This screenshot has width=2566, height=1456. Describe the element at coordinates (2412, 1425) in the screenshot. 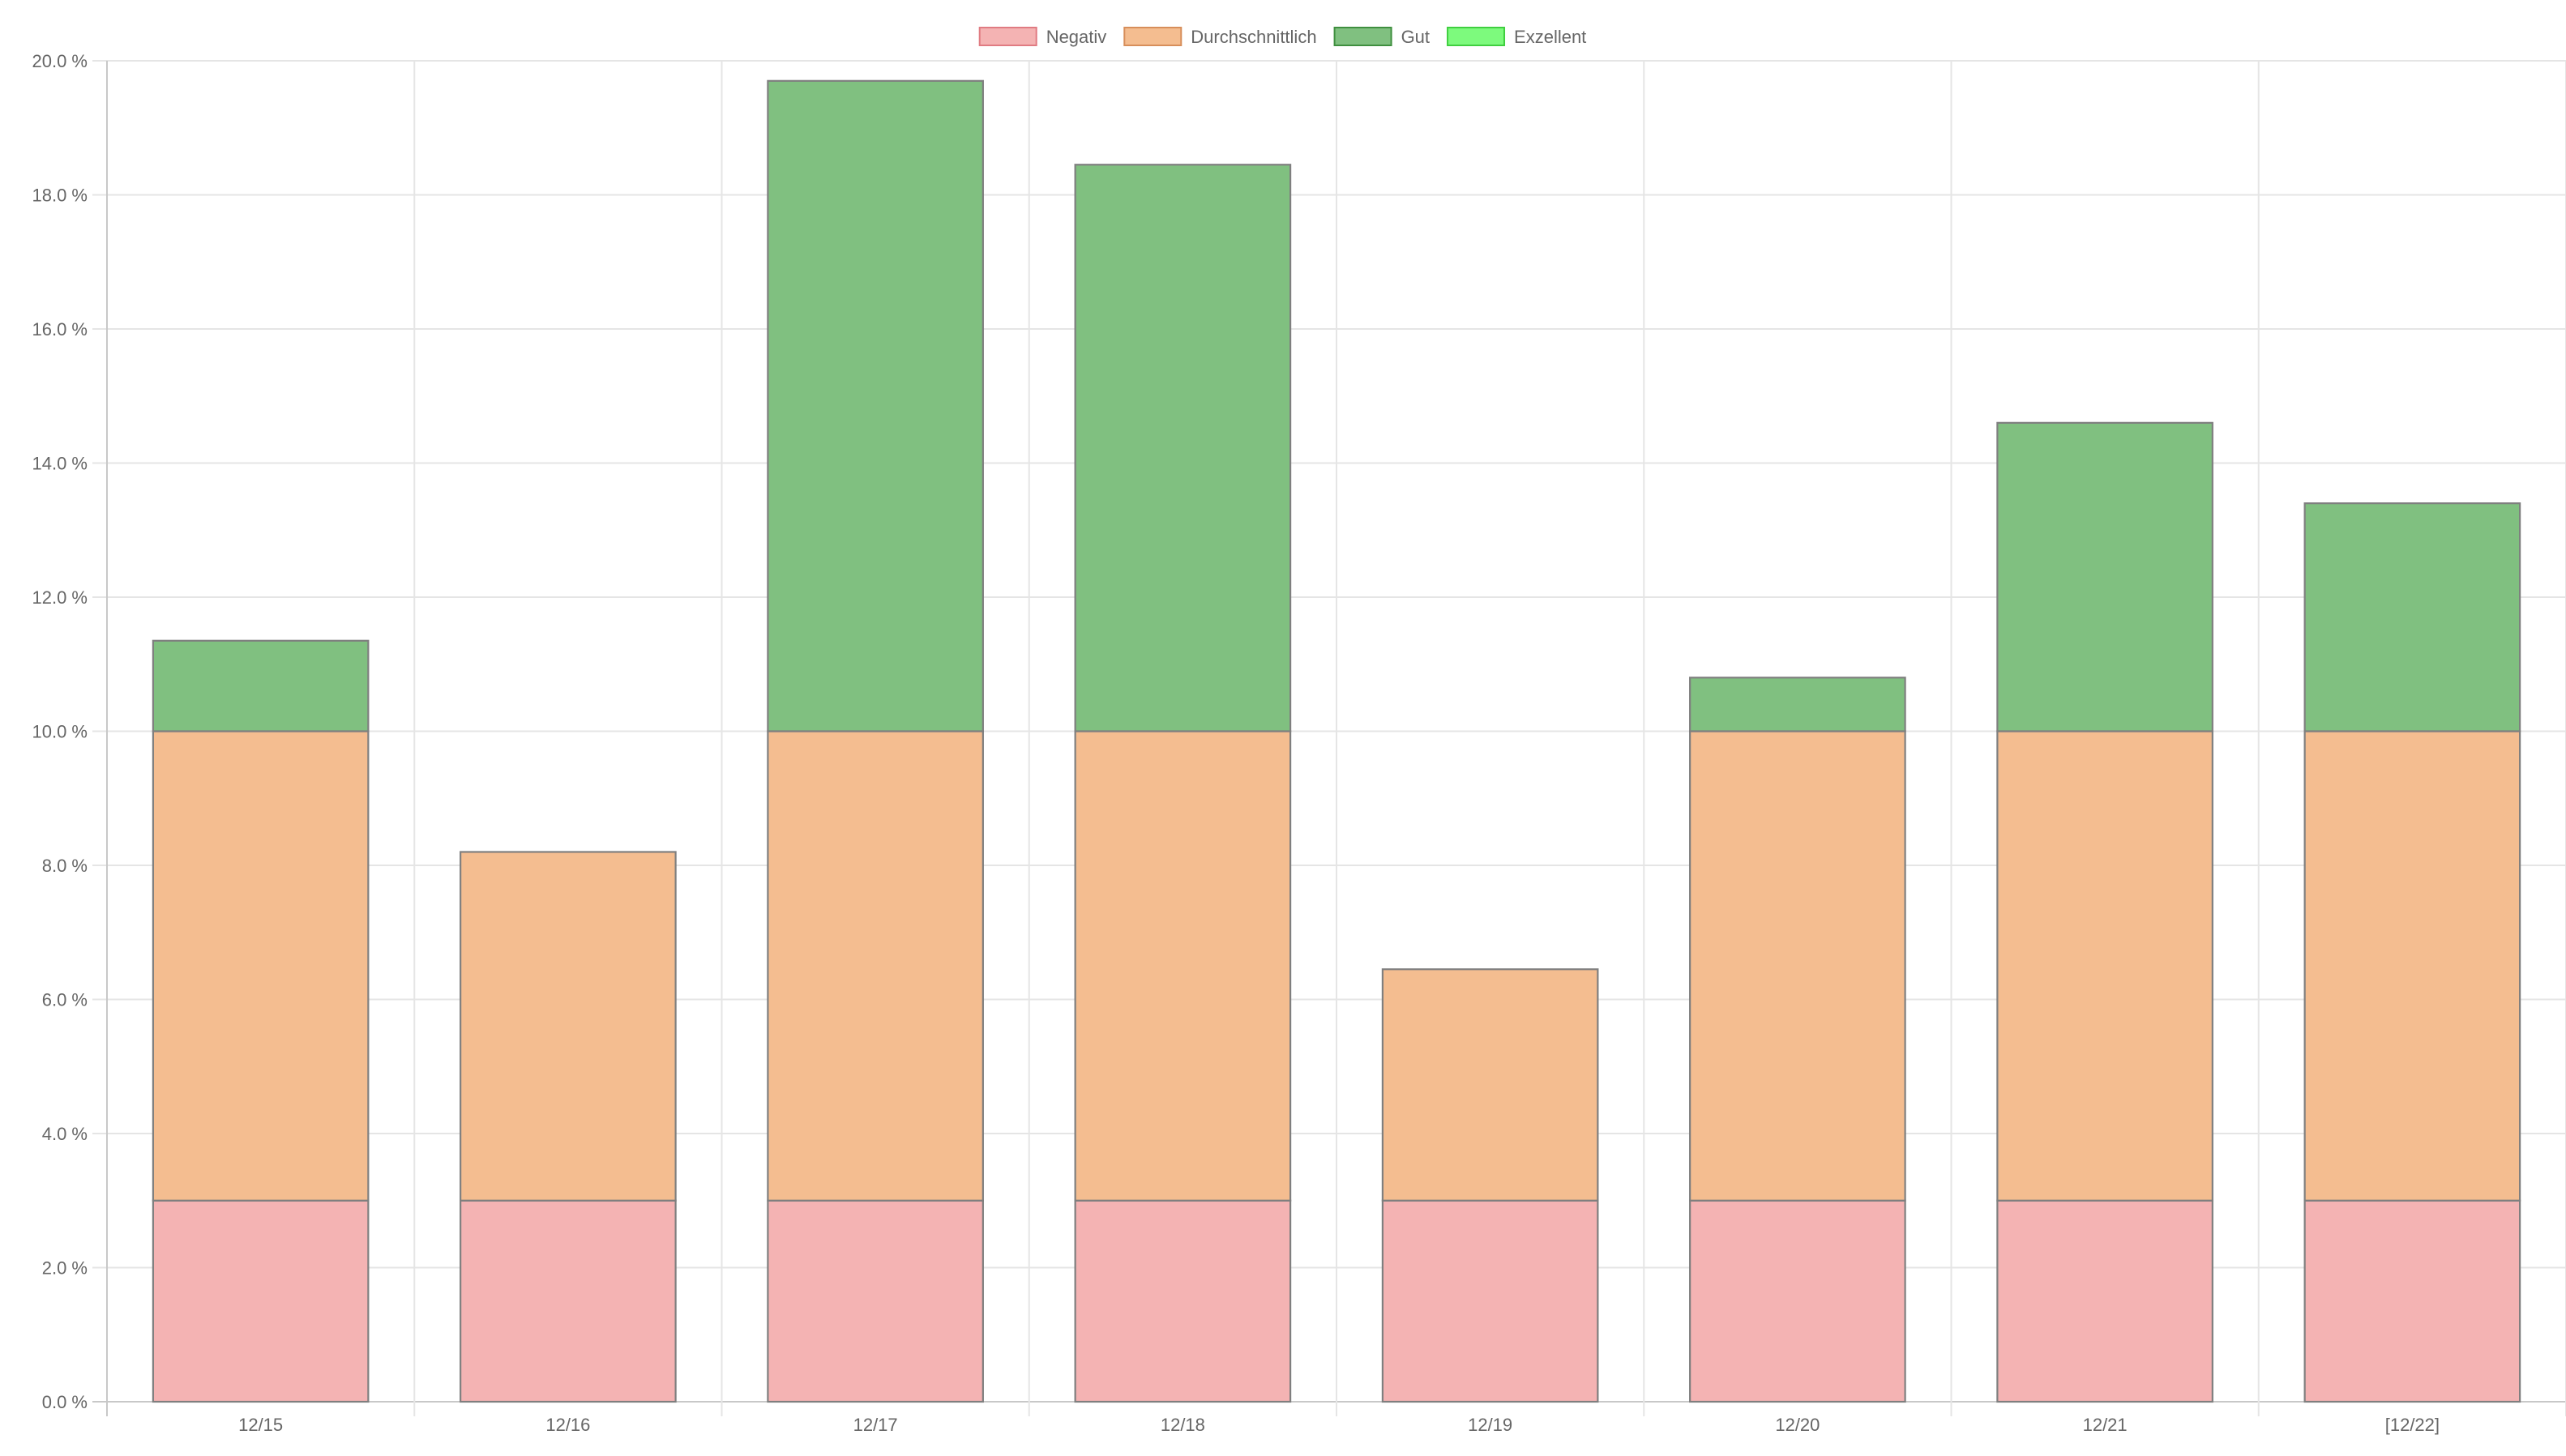

I see `x-tick-label: [12/22]` at that location.